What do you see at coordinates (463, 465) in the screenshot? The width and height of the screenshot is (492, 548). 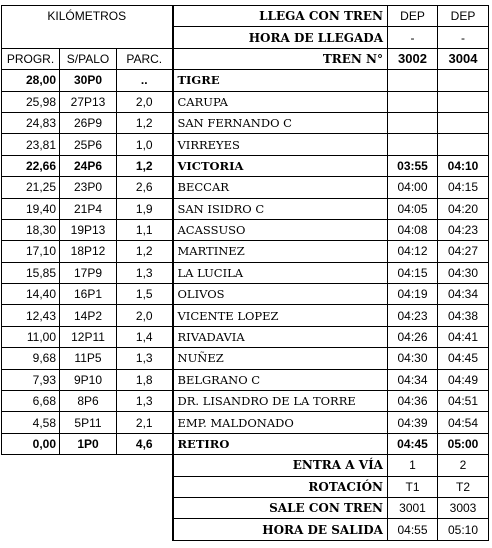 I see `entra-value-2: 2` at bounding box center [463, 465].